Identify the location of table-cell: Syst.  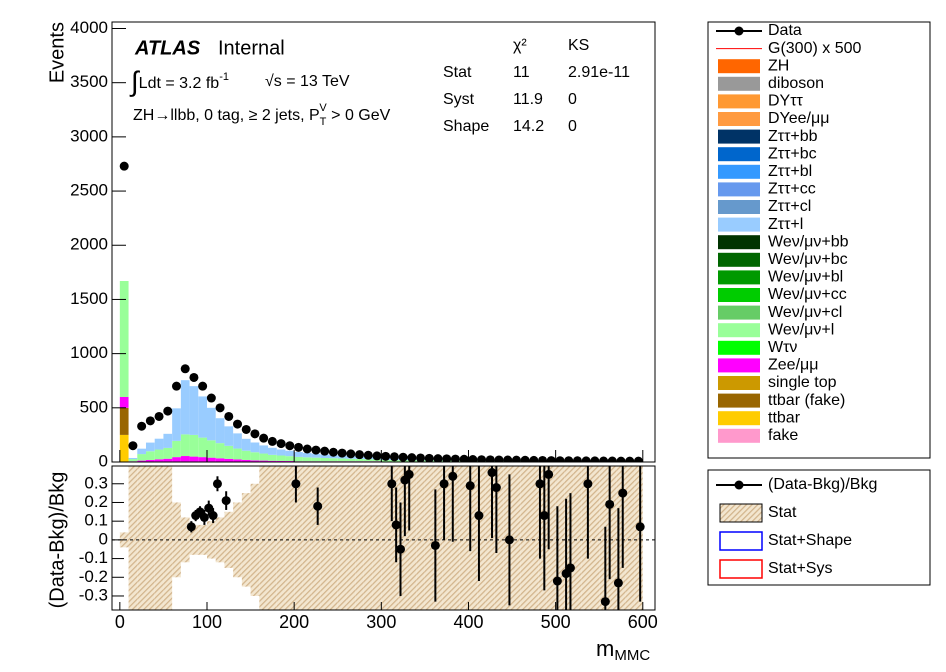
(459, 99).